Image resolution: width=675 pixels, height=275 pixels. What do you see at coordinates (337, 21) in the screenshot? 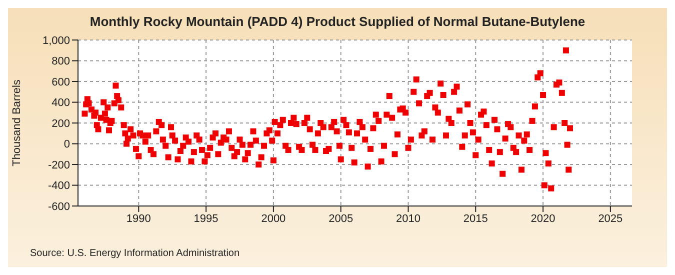
I see `chart-title: Monthly Rocky Mountain (PADD 4) Product Supplied of Normal Butane-Butylene` at bounding box center [337, 21].